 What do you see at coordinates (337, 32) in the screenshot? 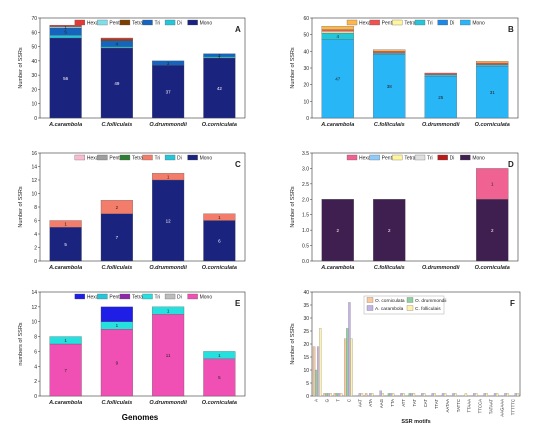
I see `bar-segment-tetra` at bounding box center [337, 32].